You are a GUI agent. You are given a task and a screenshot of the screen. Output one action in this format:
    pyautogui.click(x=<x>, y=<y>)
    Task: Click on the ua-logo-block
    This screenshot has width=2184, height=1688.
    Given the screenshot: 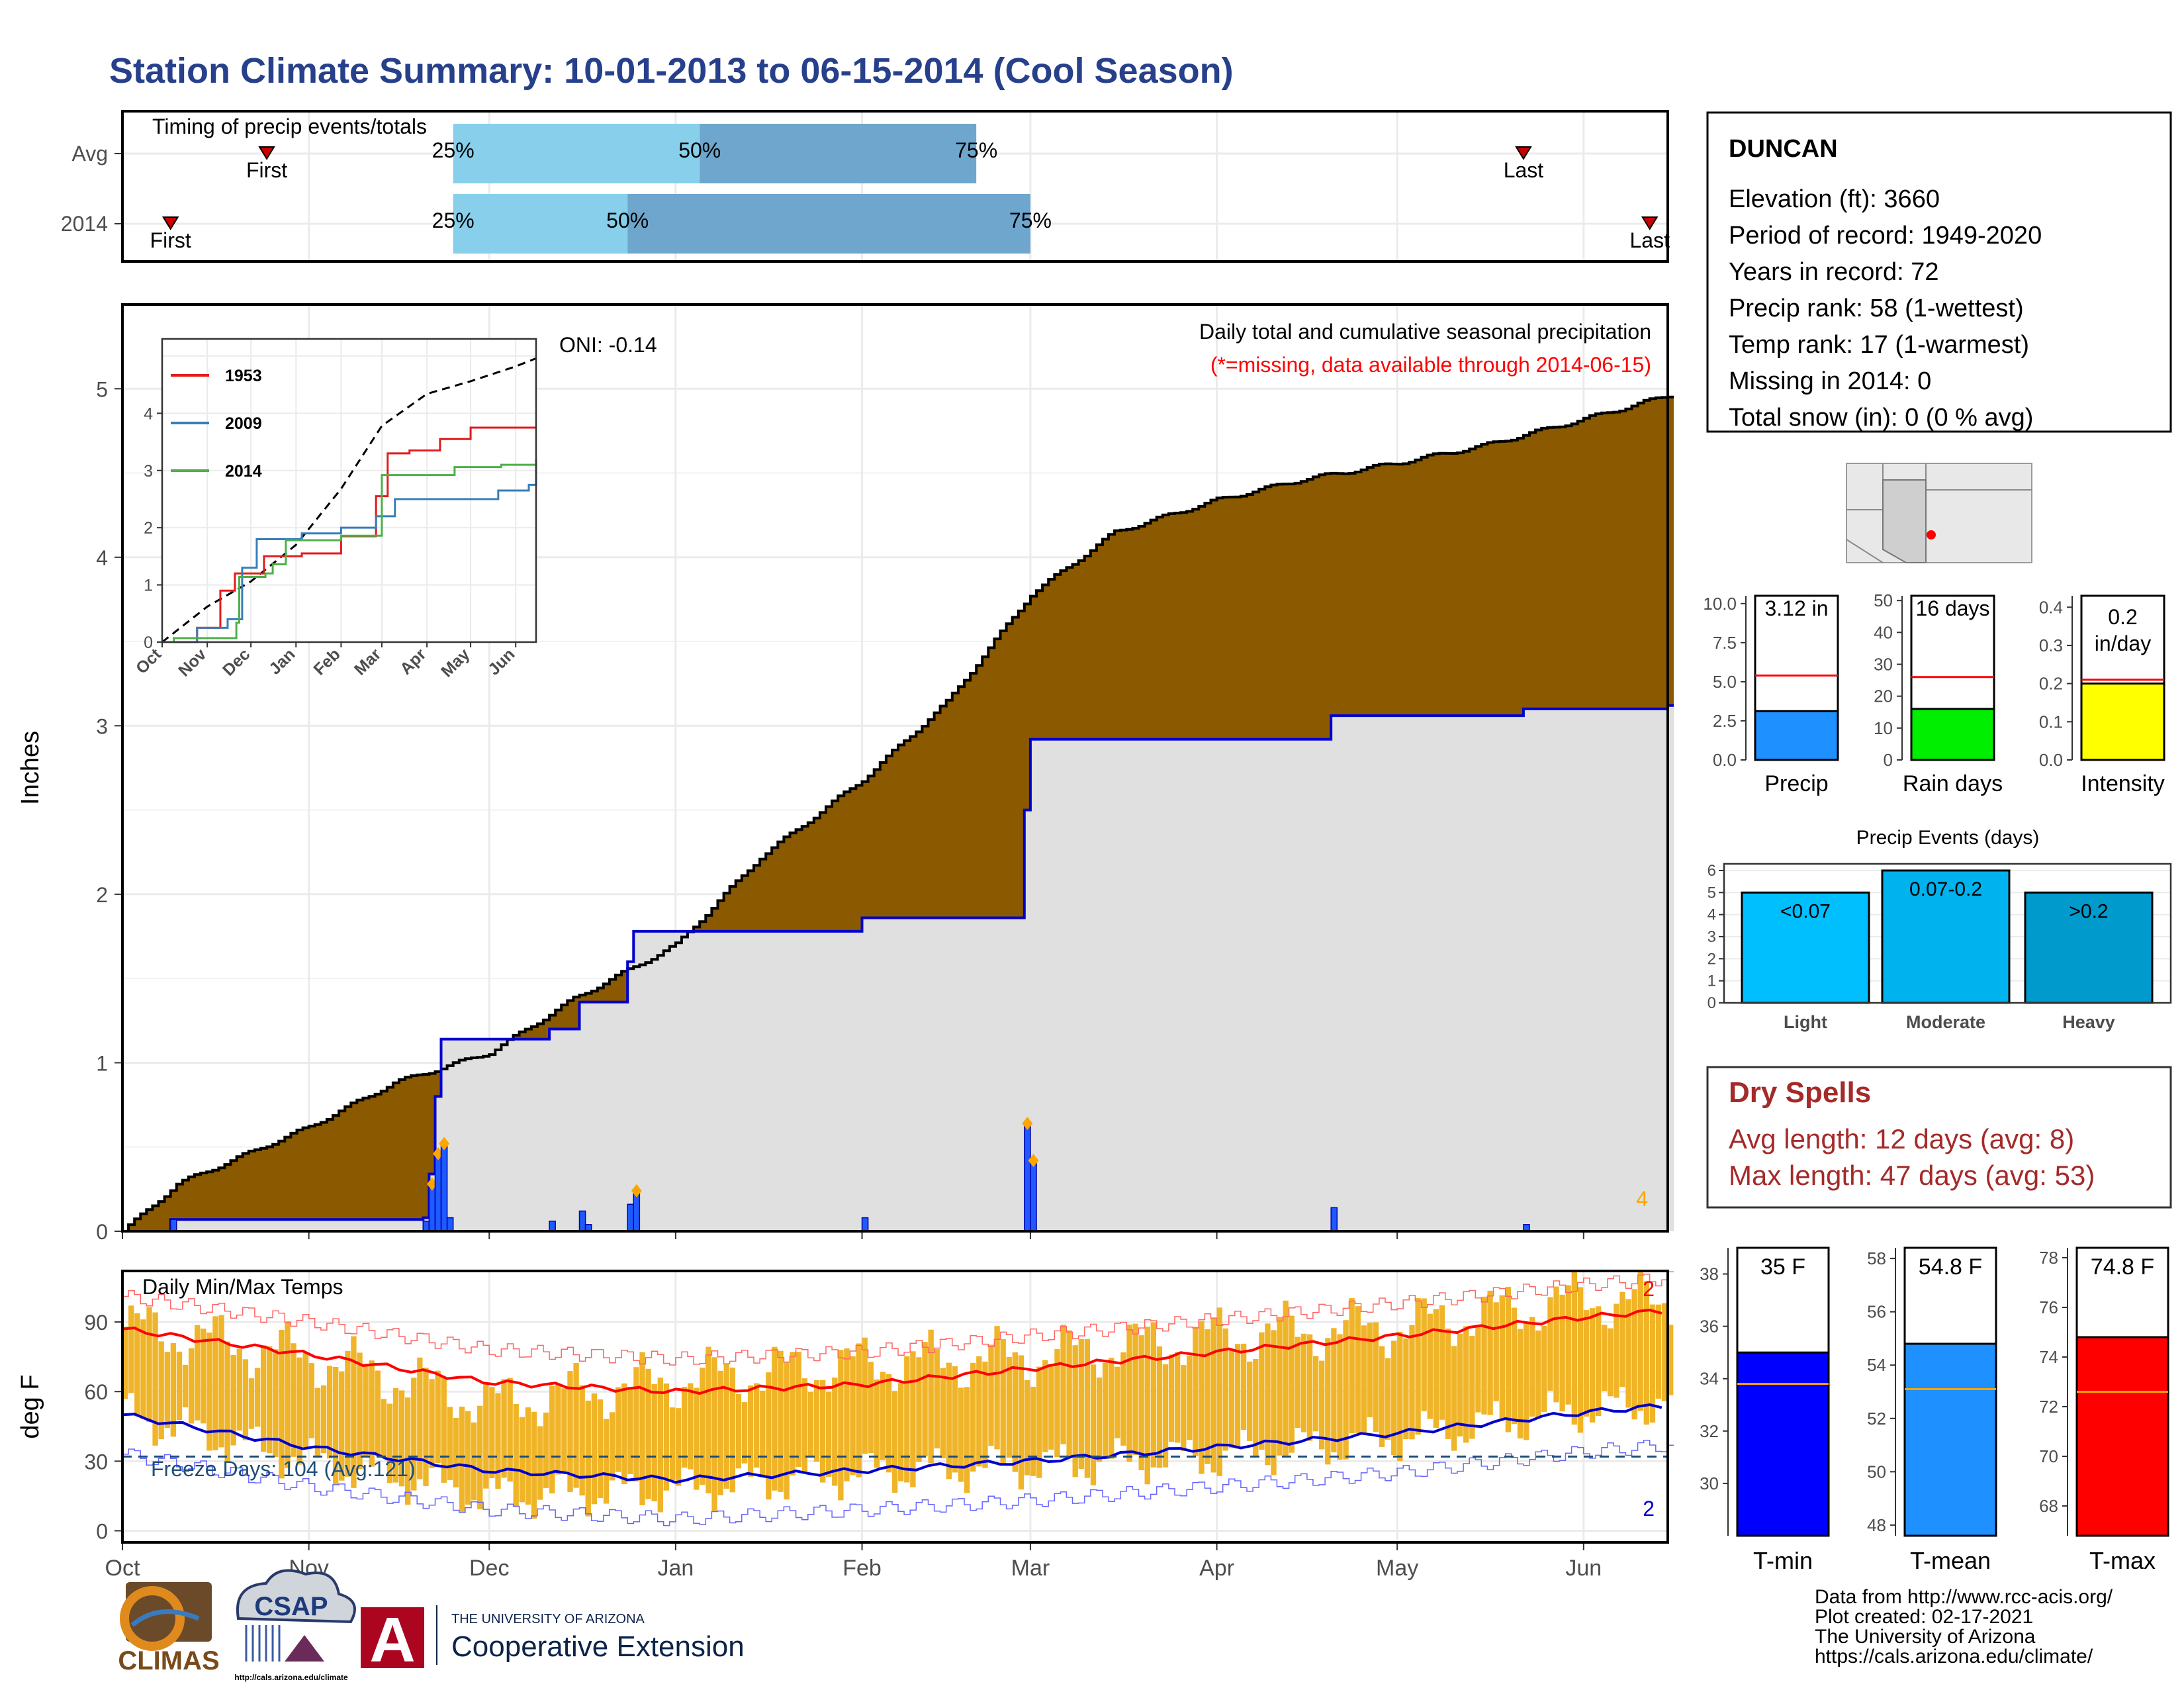 What is the action you would take?
    pyautogui.click(x=392, y=1637)
    